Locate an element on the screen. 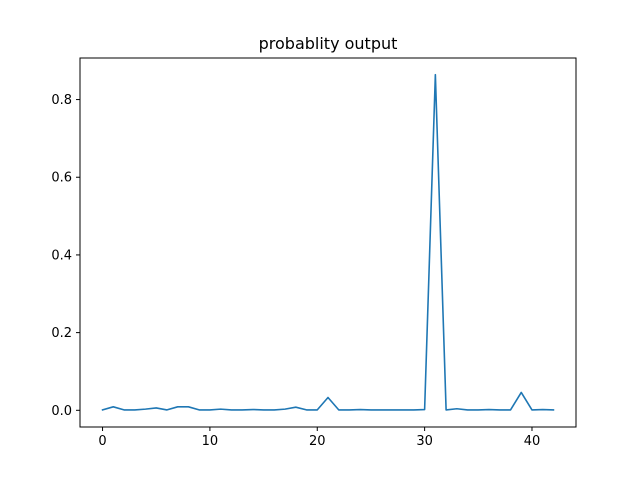  chart-title: probablity output is located at coordinates (328, 43).